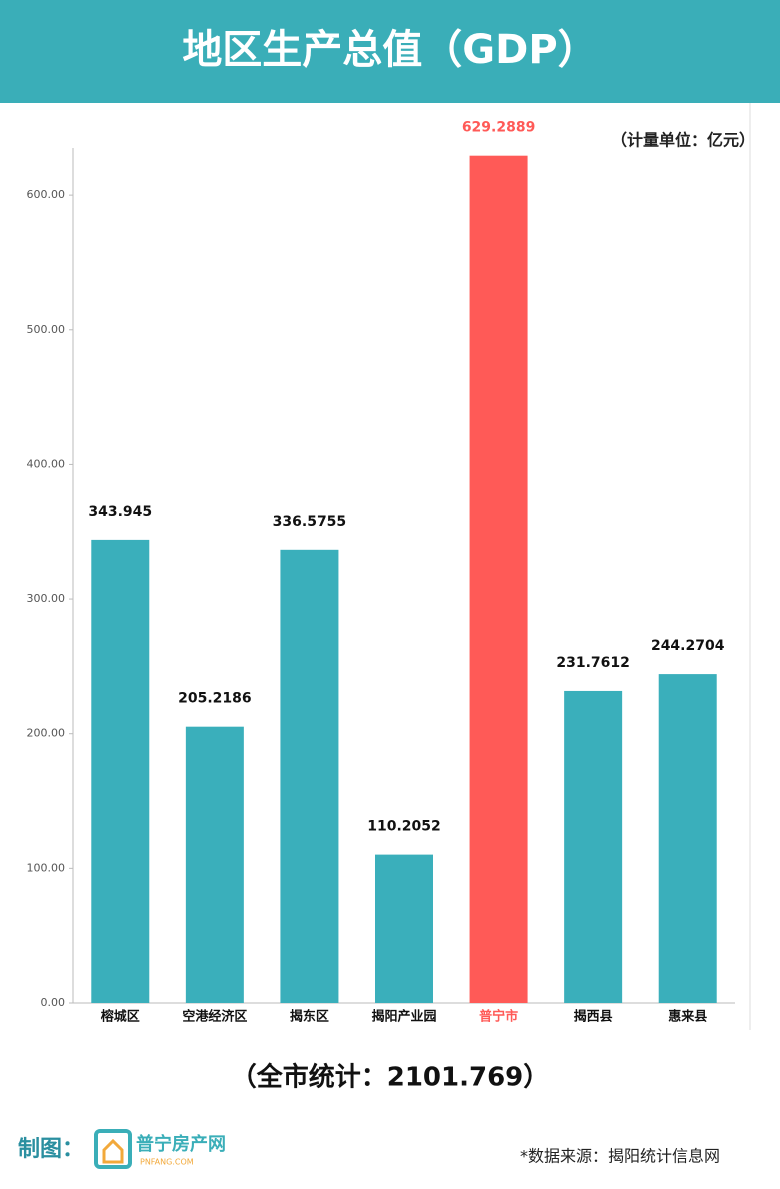  What do you see at coordinates (593, 1017) in the screenshot?
I see `x-tick-label: 揭西县` at bounding box center [593, 1017].